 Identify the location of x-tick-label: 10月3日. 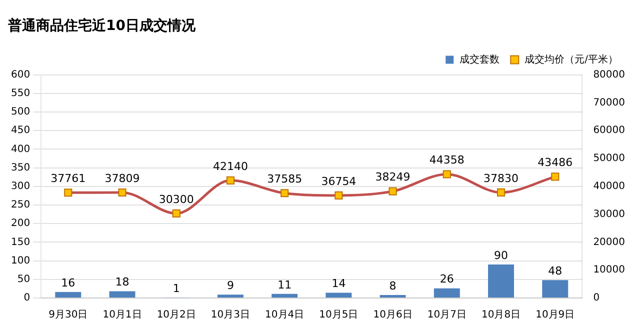
(230, 315).